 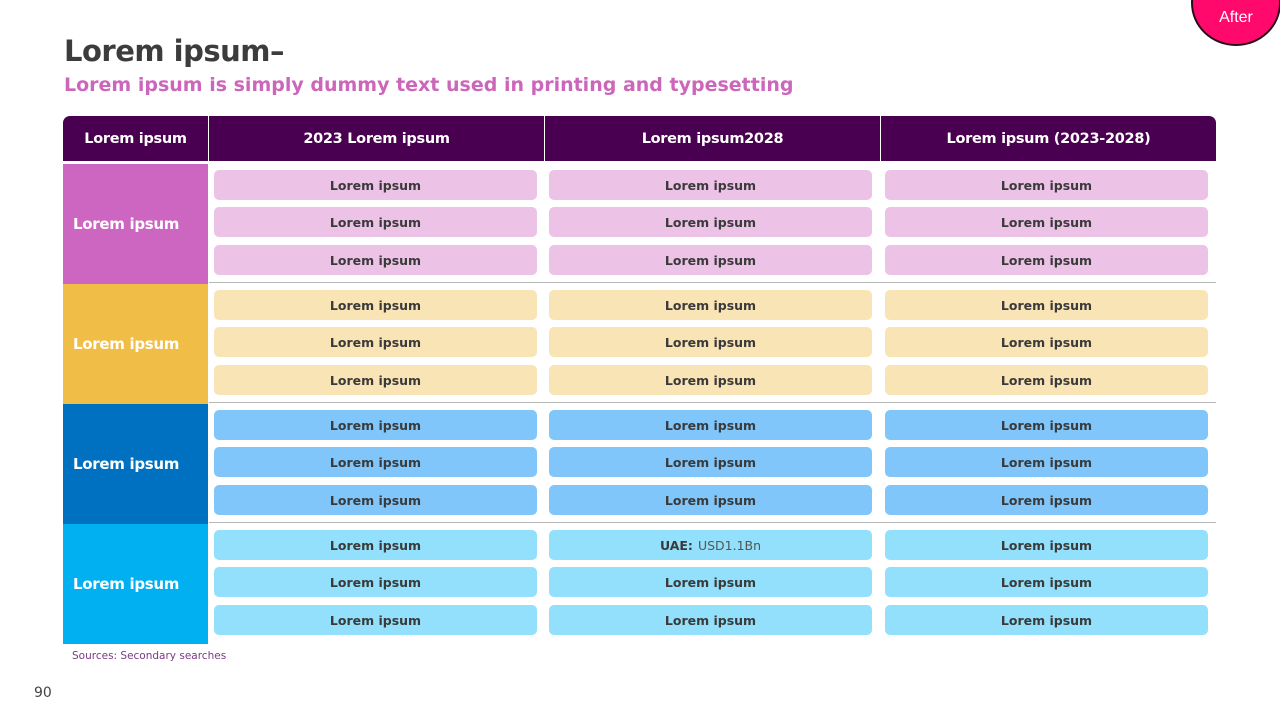 I want to click on header-cell: 2023 Lorem ipsum, so click(x=377, y=138).